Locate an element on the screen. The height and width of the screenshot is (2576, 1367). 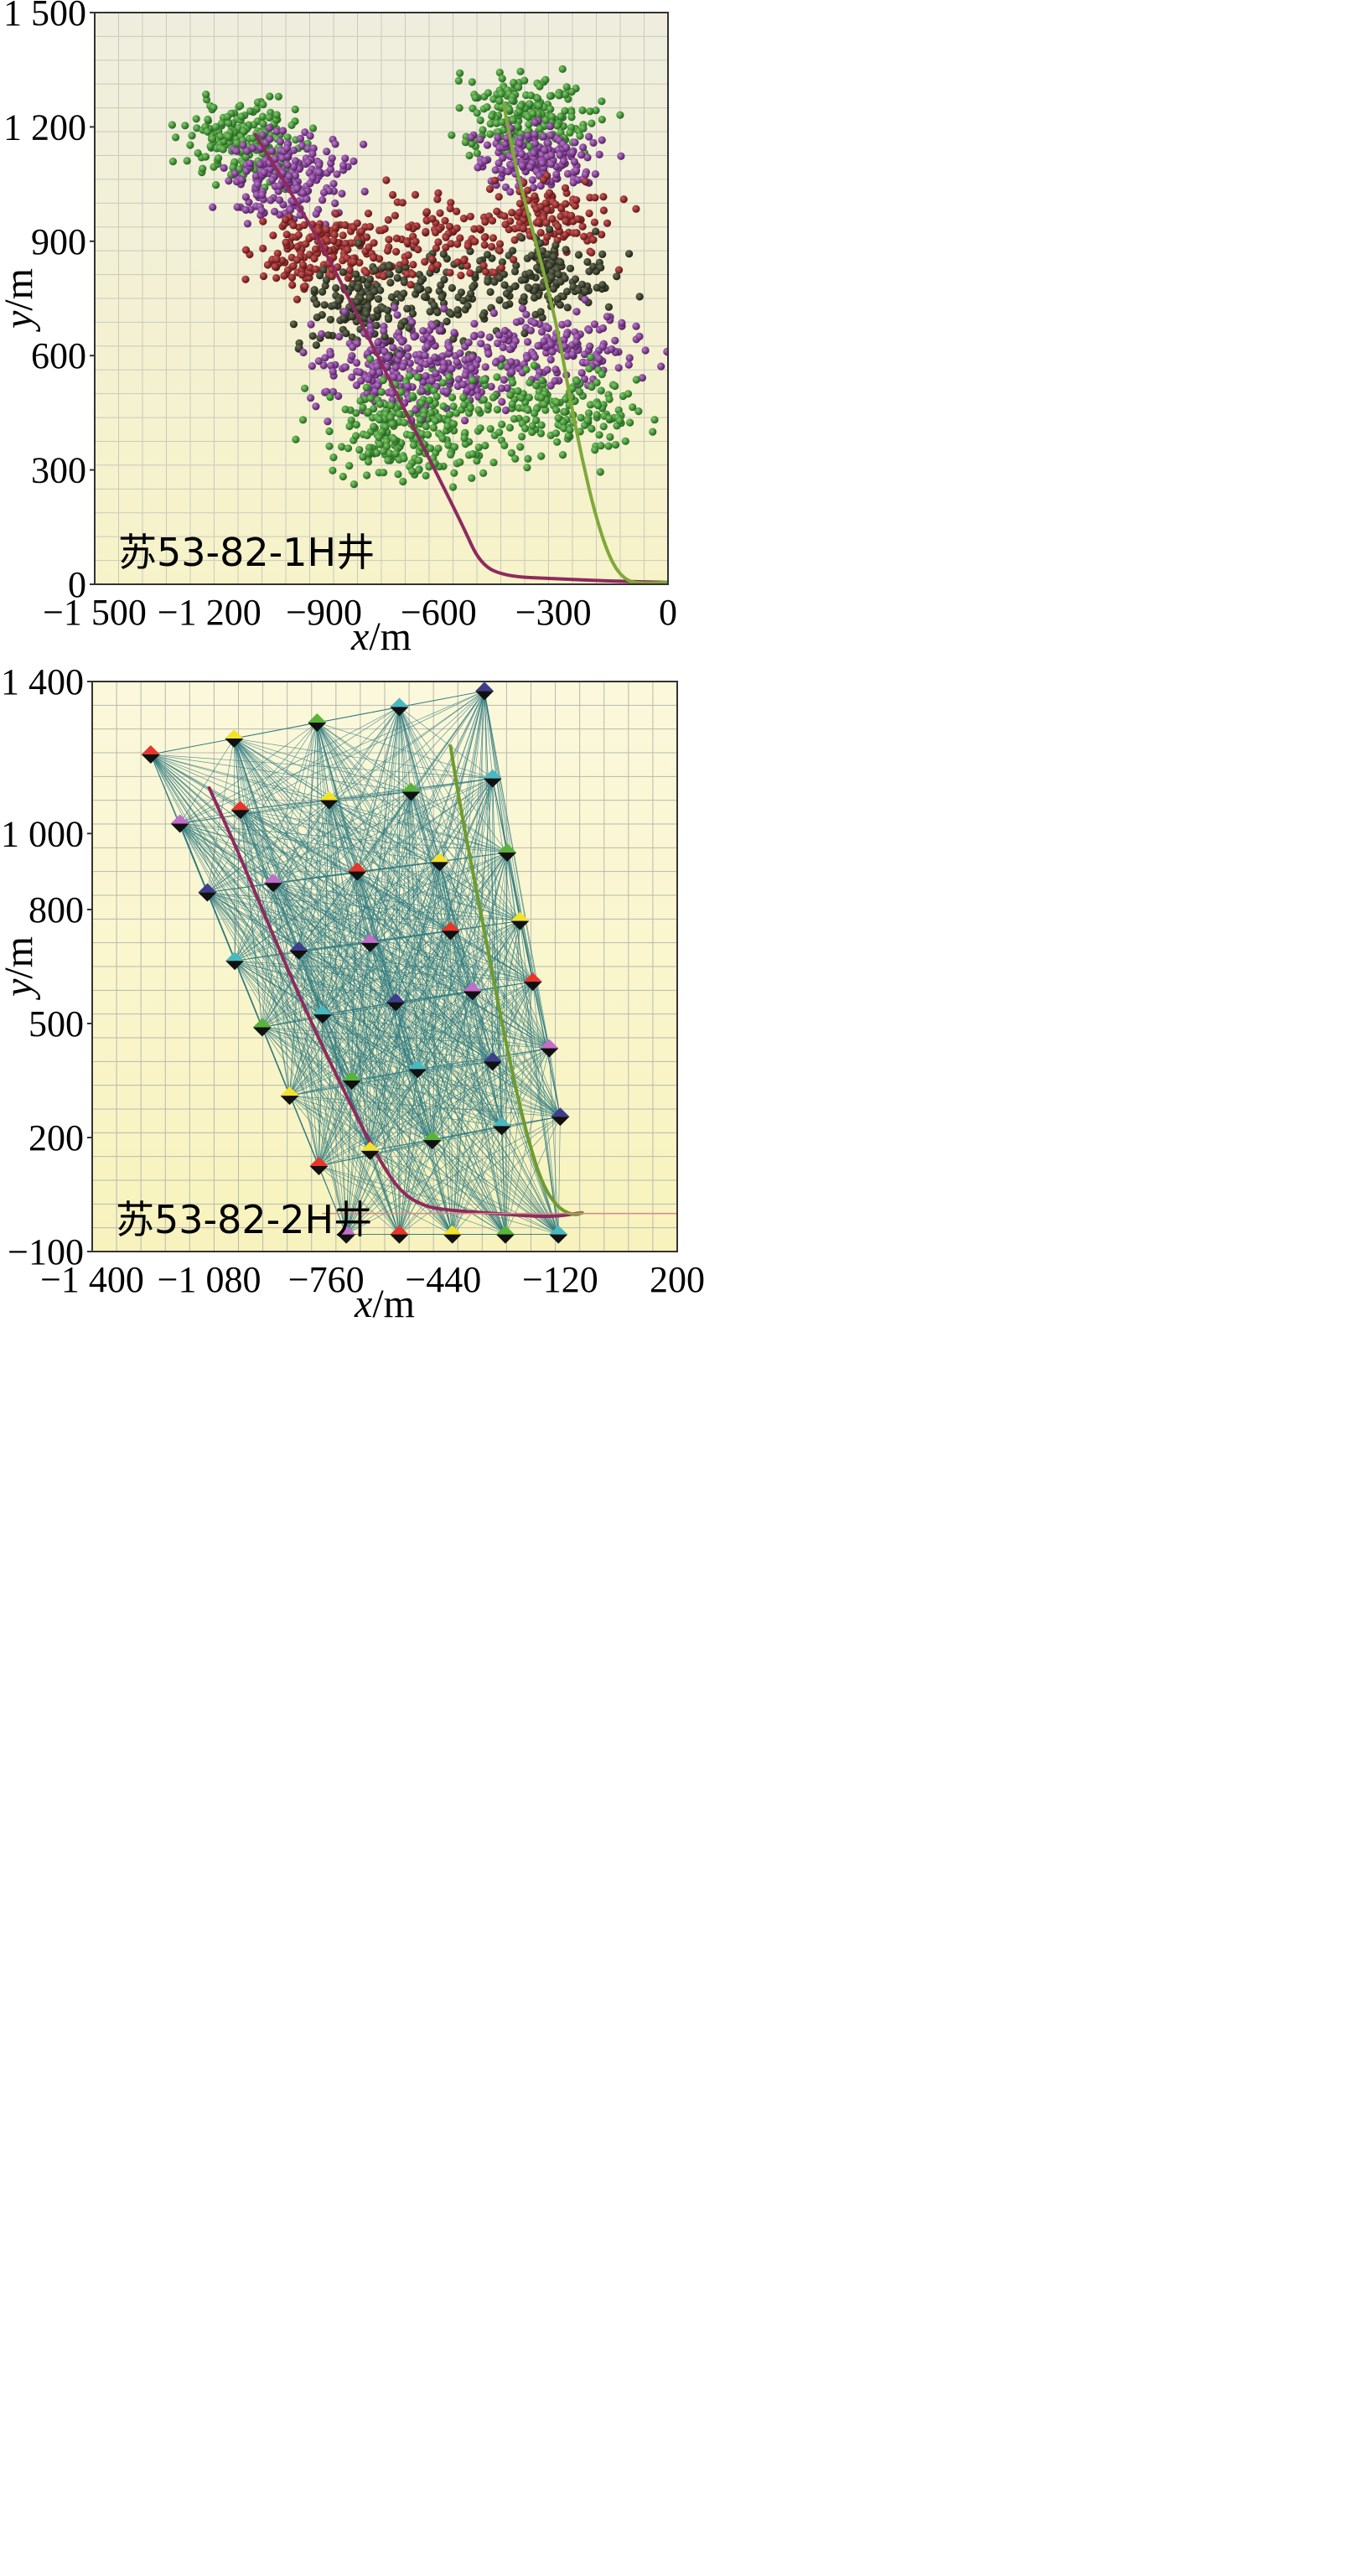
y-axis-unit: /m is located at coordinates (20, 289).